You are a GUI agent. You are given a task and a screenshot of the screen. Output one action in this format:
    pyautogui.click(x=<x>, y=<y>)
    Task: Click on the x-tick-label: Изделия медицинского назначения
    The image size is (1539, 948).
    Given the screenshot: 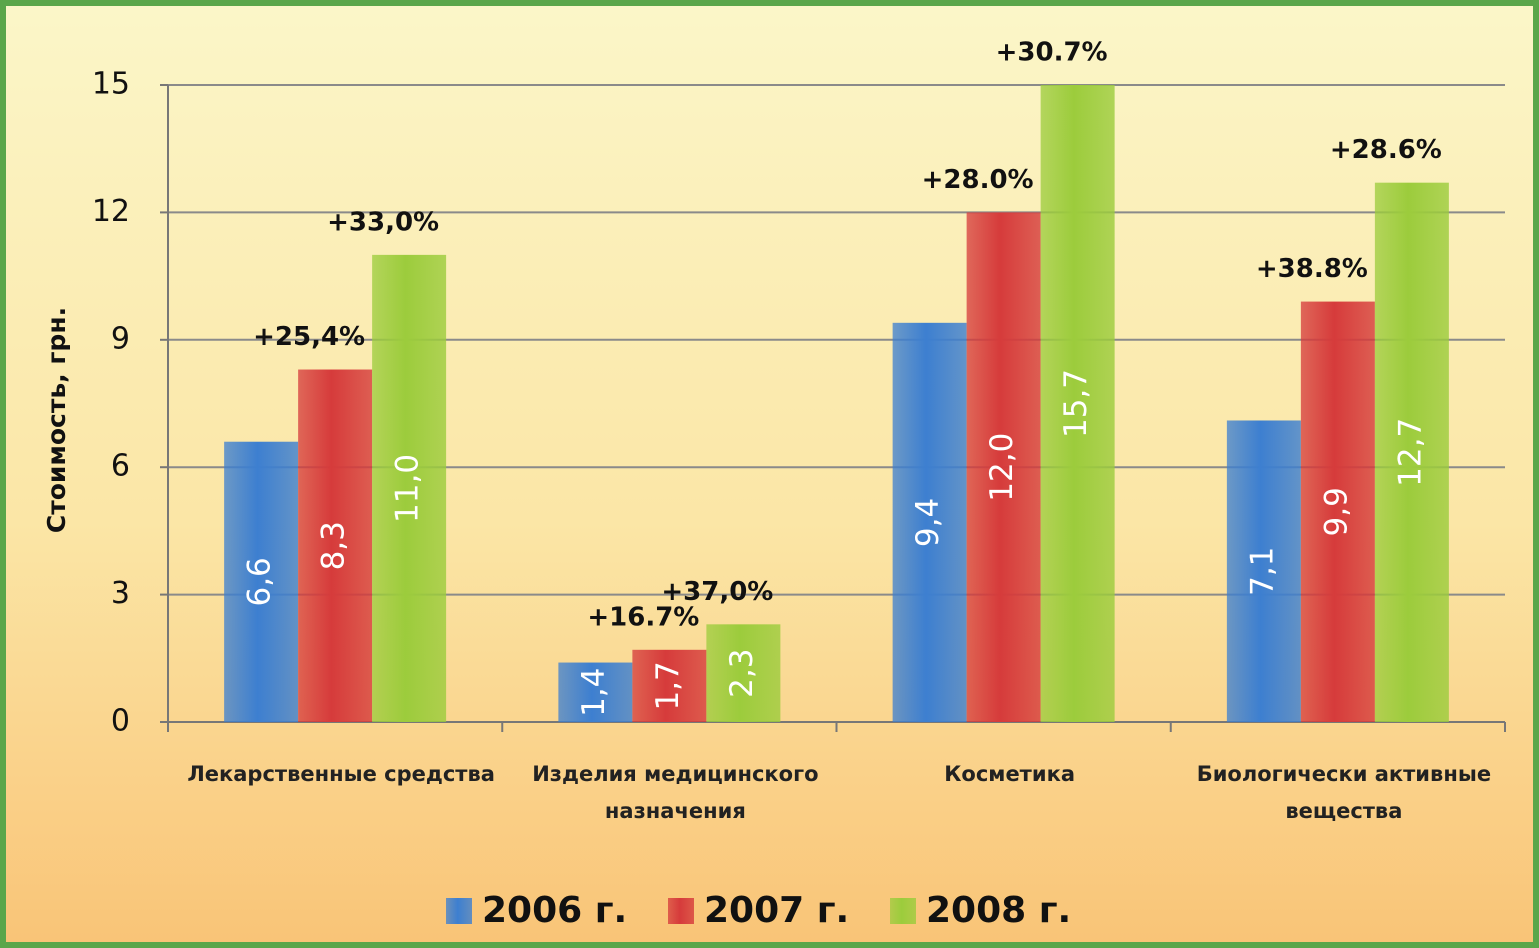 What is the action you would take?
    pyautogui.click(x=675, y=792)
    